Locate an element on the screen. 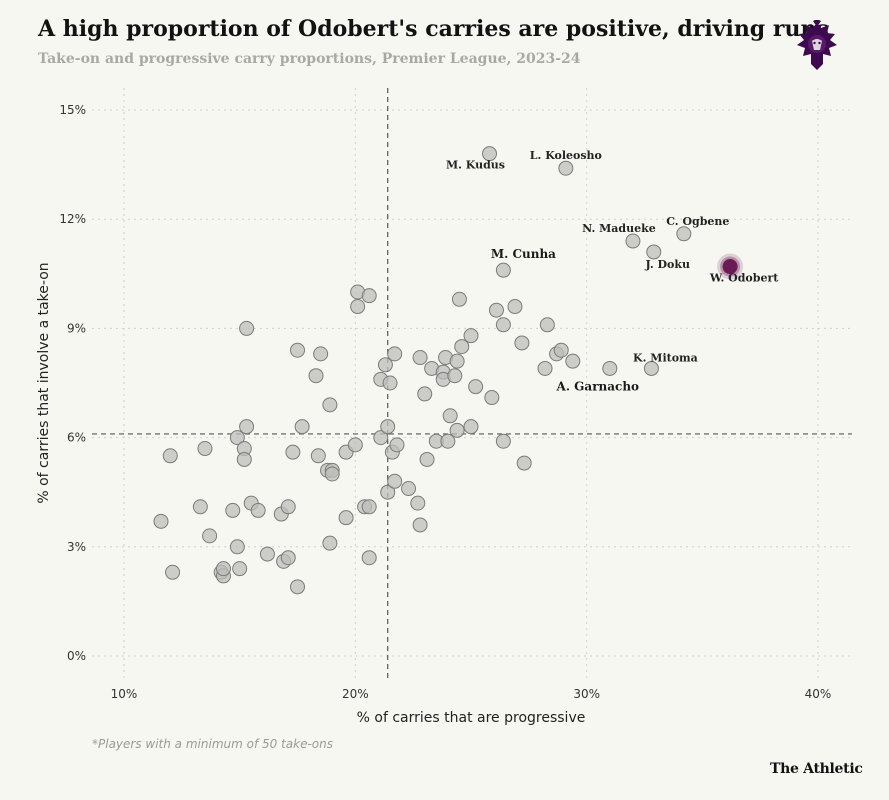  y-tick-label: 12% is located at coordinates (72, 219).